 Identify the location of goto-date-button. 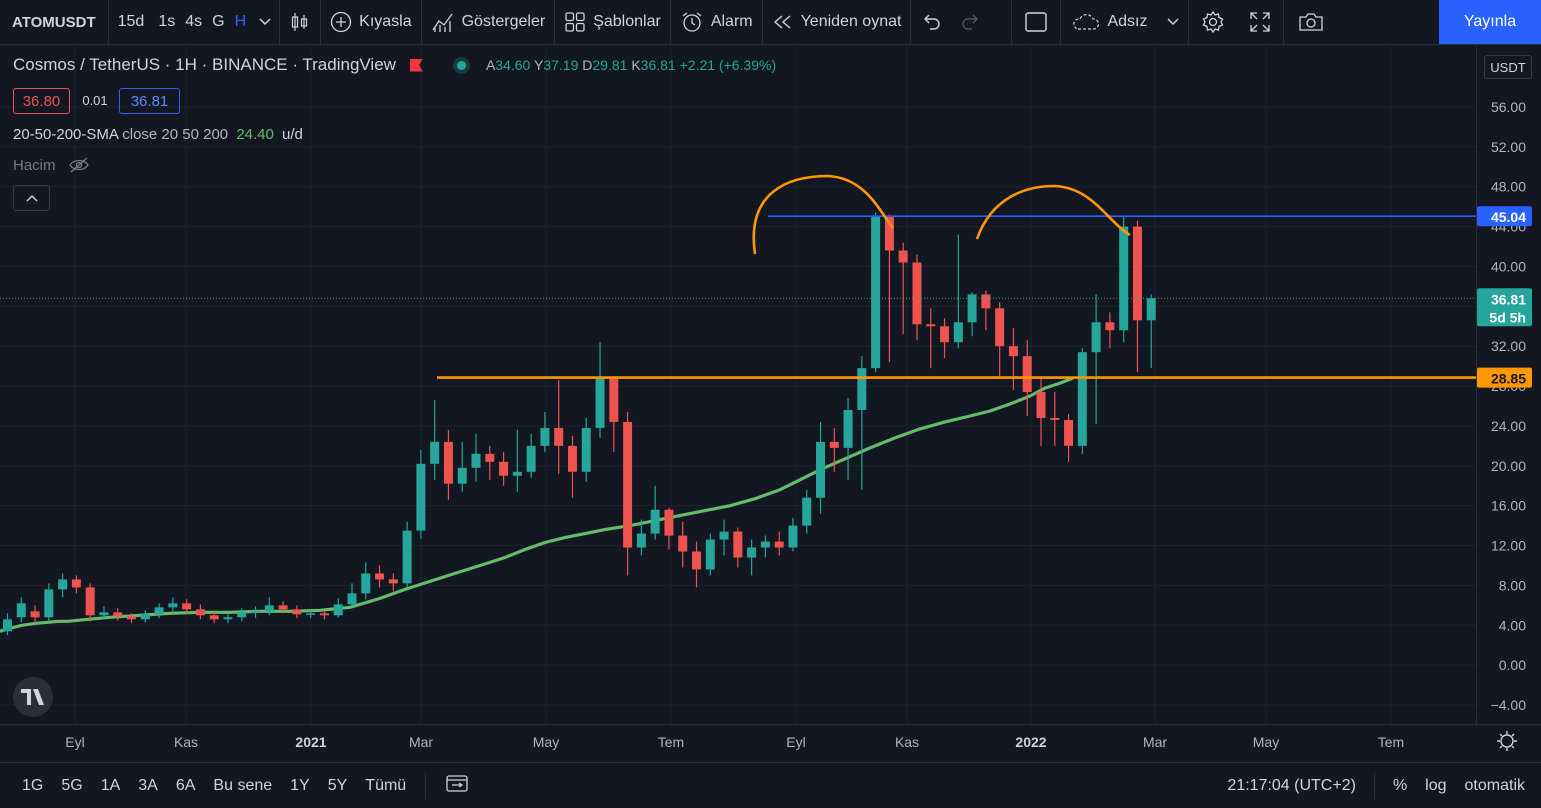
(457, 785).